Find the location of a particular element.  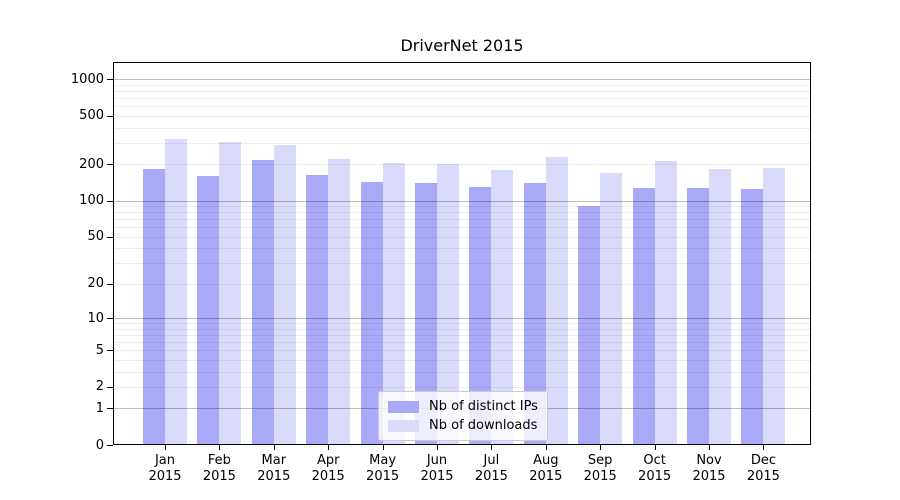

x-tick-mark-oct is located at coordinates (655, 447).